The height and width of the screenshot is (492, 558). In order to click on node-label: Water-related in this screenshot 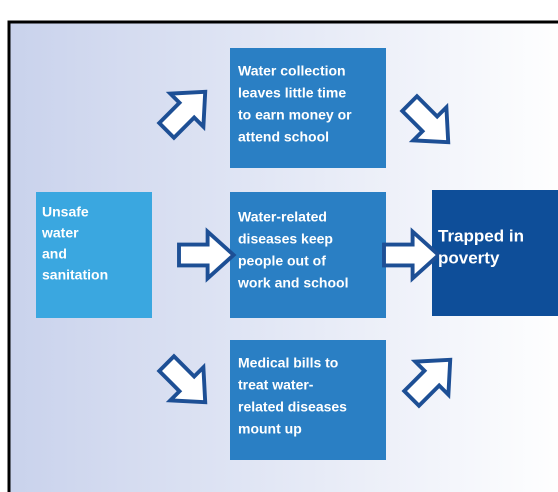, I will do `click(282, 217)`.